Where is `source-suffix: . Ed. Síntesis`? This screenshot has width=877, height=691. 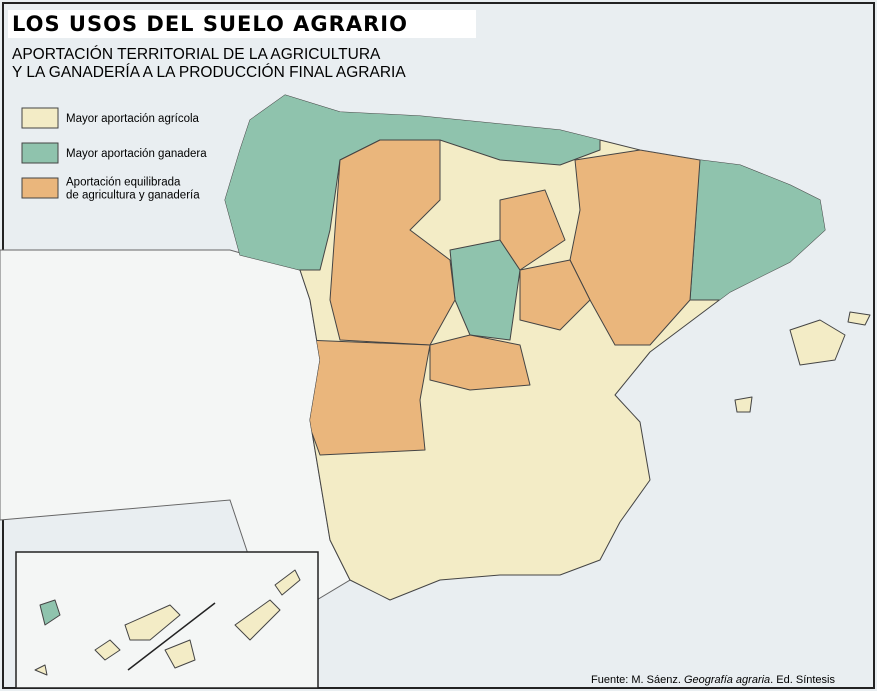 source-suffix: . Ed. Síntesis is located at coordinates (802, 680).